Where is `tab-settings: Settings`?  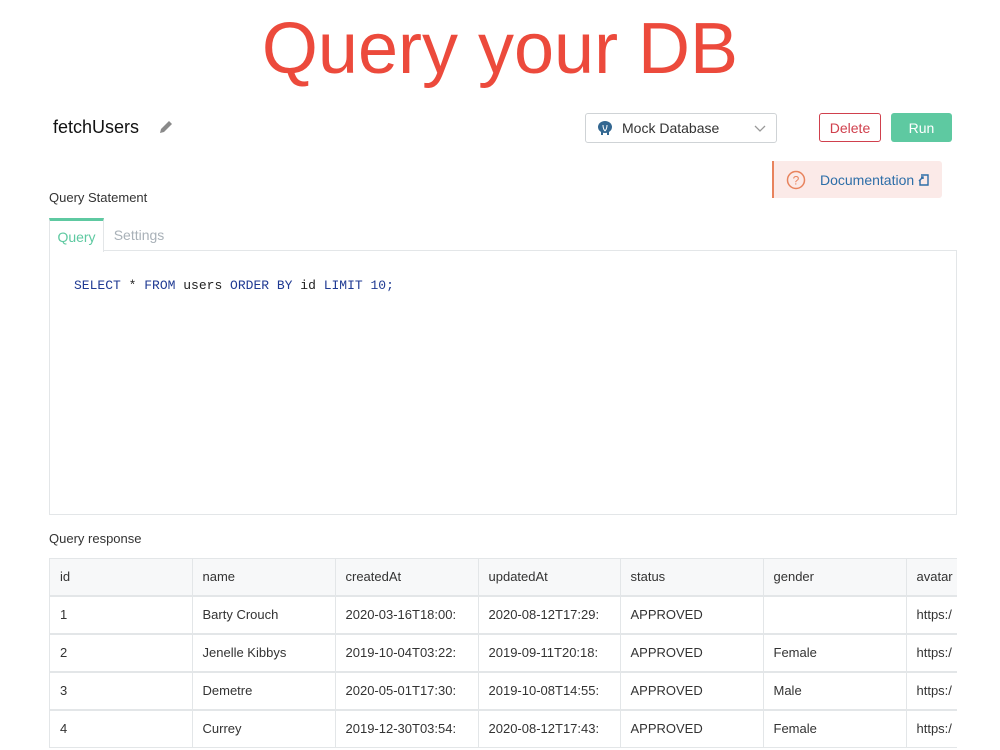
tab-settings: Settings is located at coordinates (139, 234).